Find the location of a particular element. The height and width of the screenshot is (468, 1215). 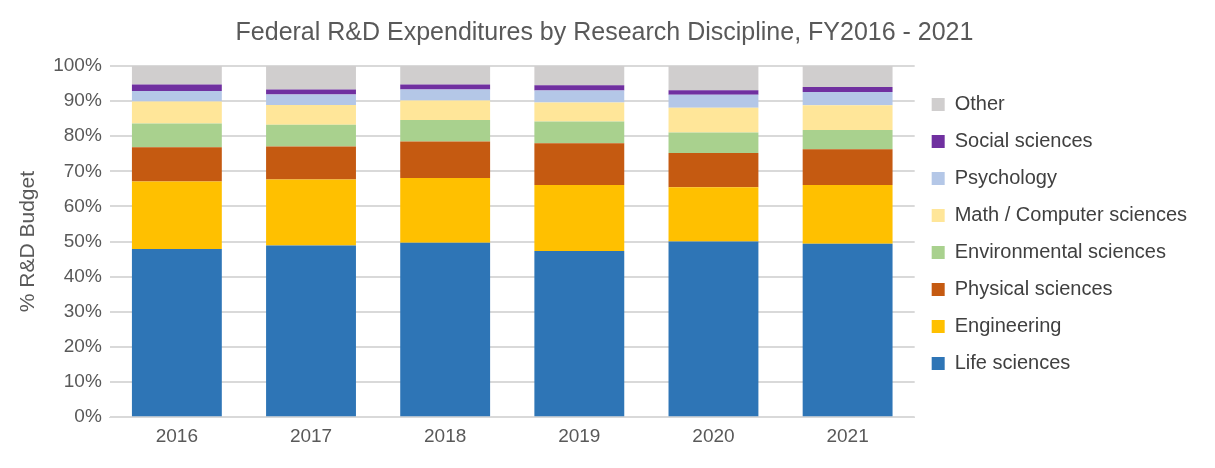

y-tick-label: 0% is located at coordinates (88, 416).